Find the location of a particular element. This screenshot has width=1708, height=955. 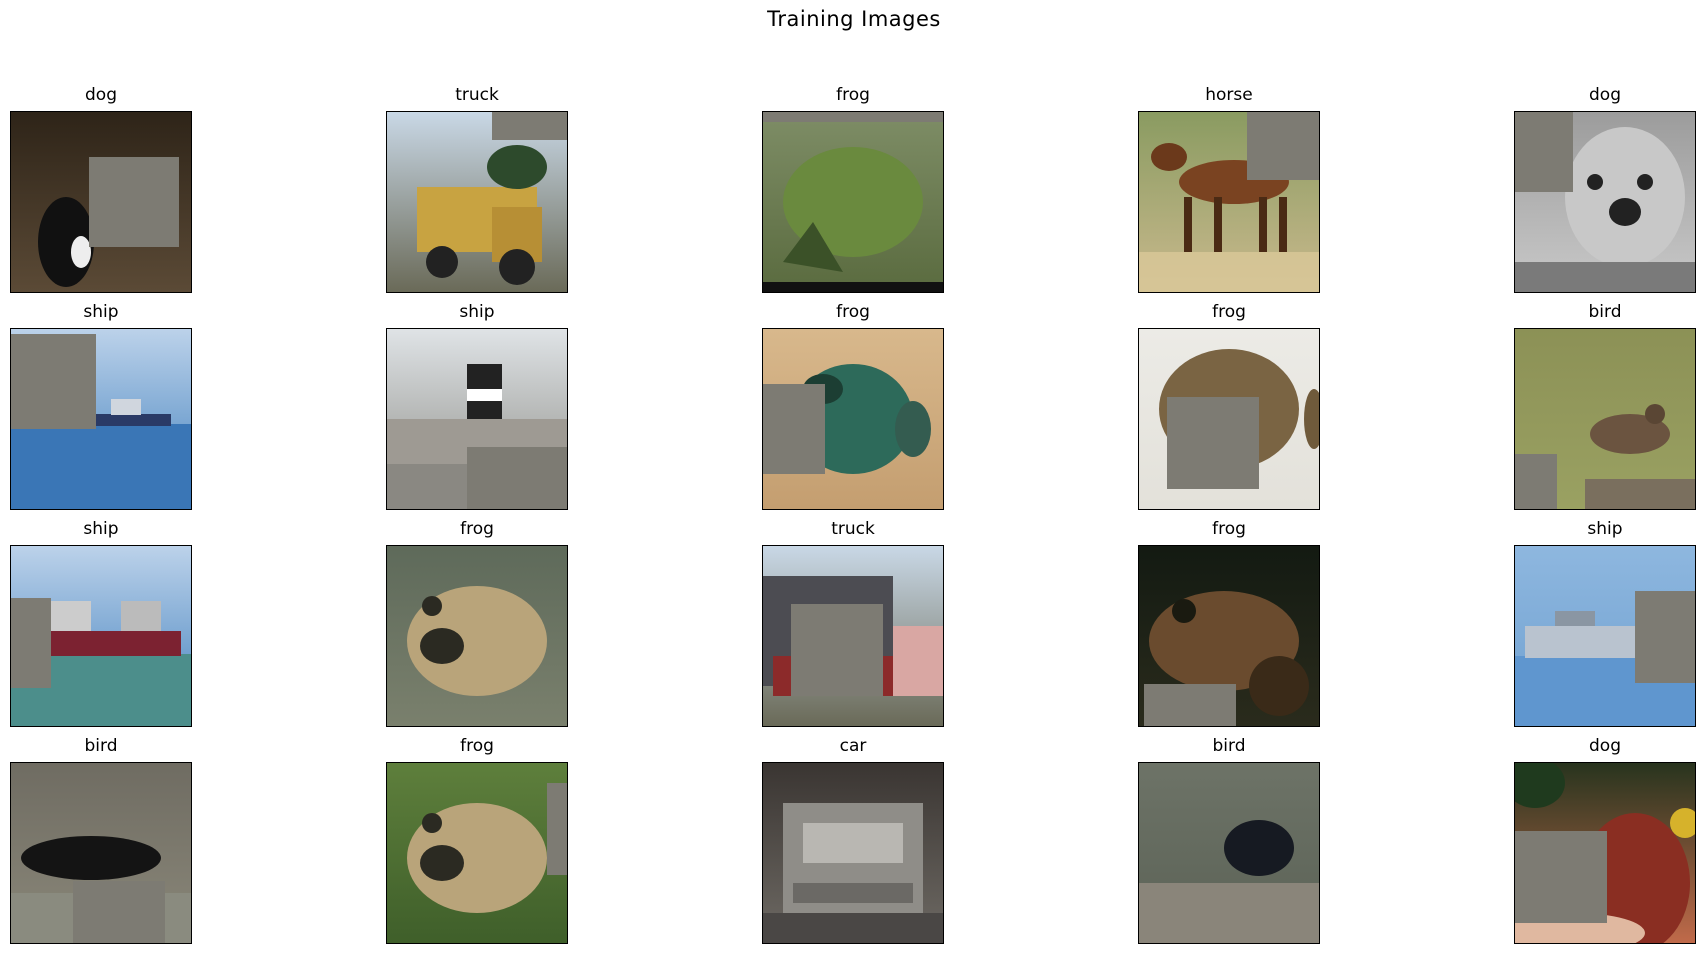

image-label: car is located at coordinates (853, 746).